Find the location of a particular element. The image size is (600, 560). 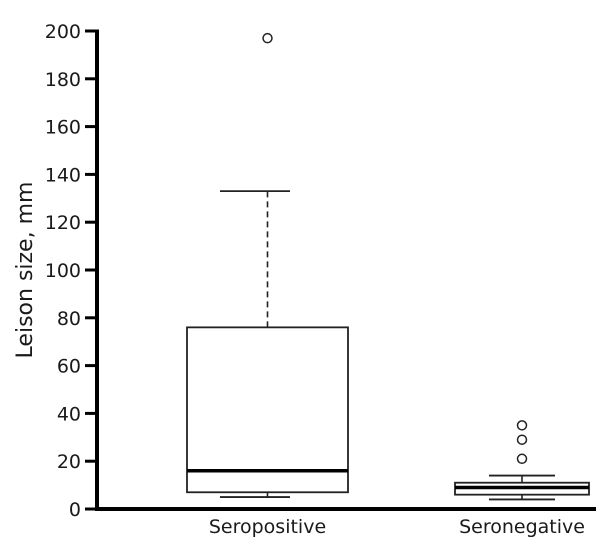

y-tick-label: 180 is located at coordinates (63, 80).